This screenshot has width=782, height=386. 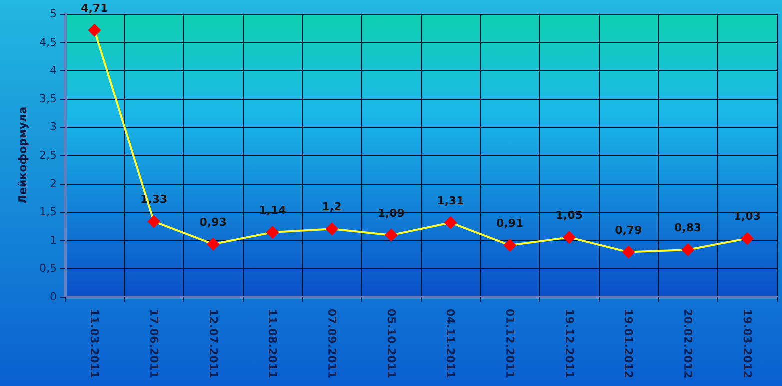 I want to click on y-tick-label: 4,5, so click(x=48, y=42).